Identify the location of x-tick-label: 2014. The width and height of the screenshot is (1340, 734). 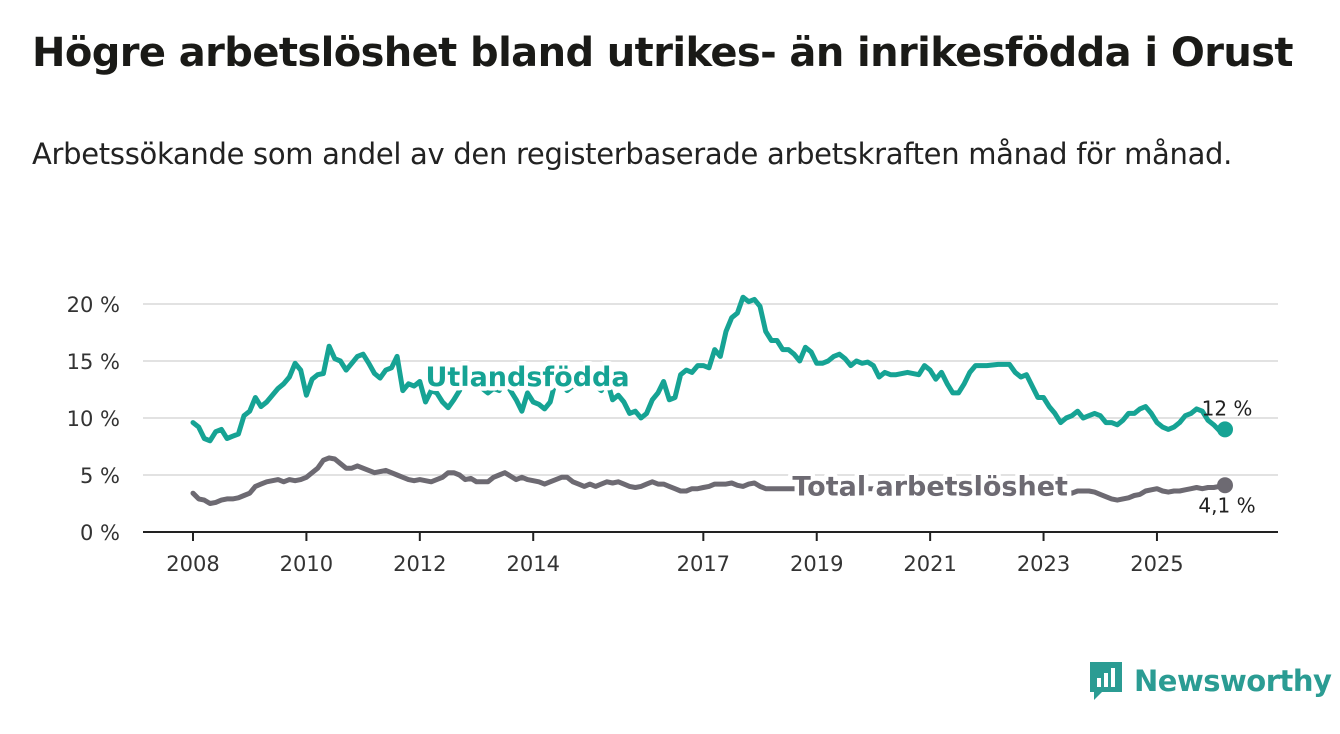
(532, 564).